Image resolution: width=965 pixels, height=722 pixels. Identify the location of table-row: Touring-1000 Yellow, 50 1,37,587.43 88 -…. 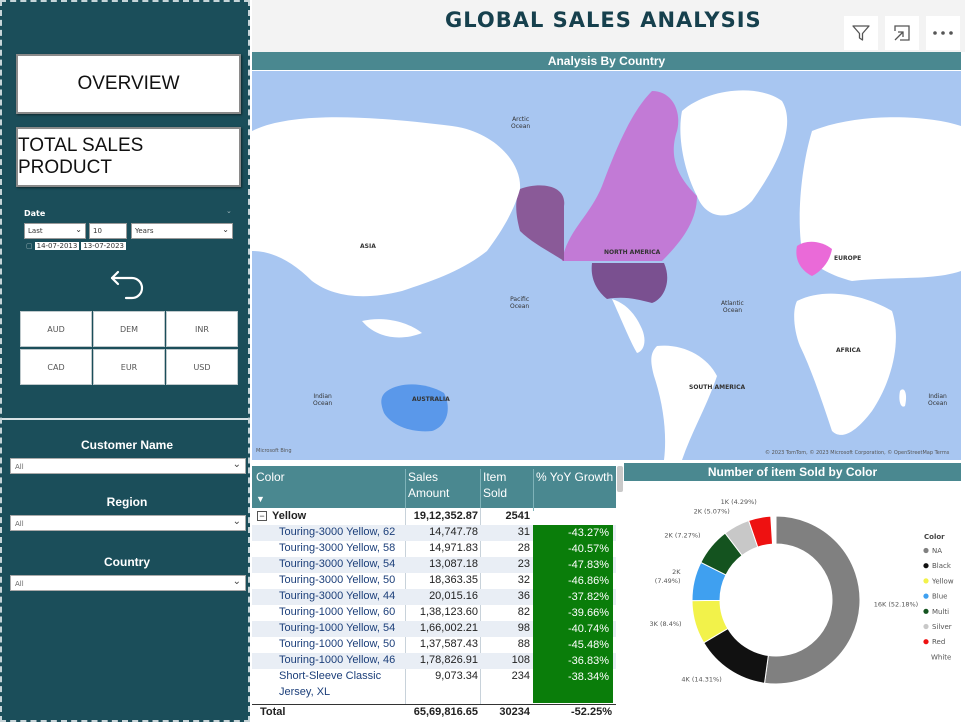
(434, 645).